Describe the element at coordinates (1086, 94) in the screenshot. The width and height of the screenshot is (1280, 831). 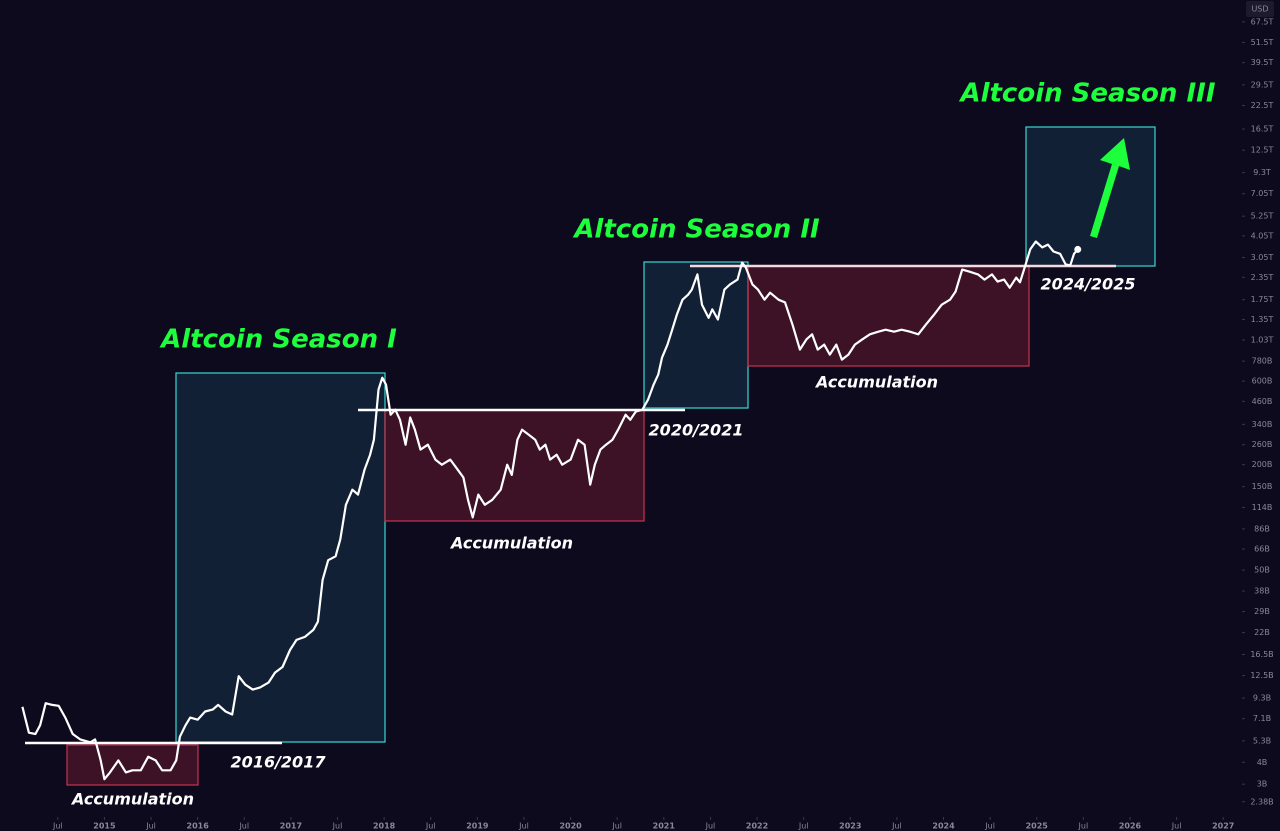
I see `season-label: Altcoin Season III` at that location.